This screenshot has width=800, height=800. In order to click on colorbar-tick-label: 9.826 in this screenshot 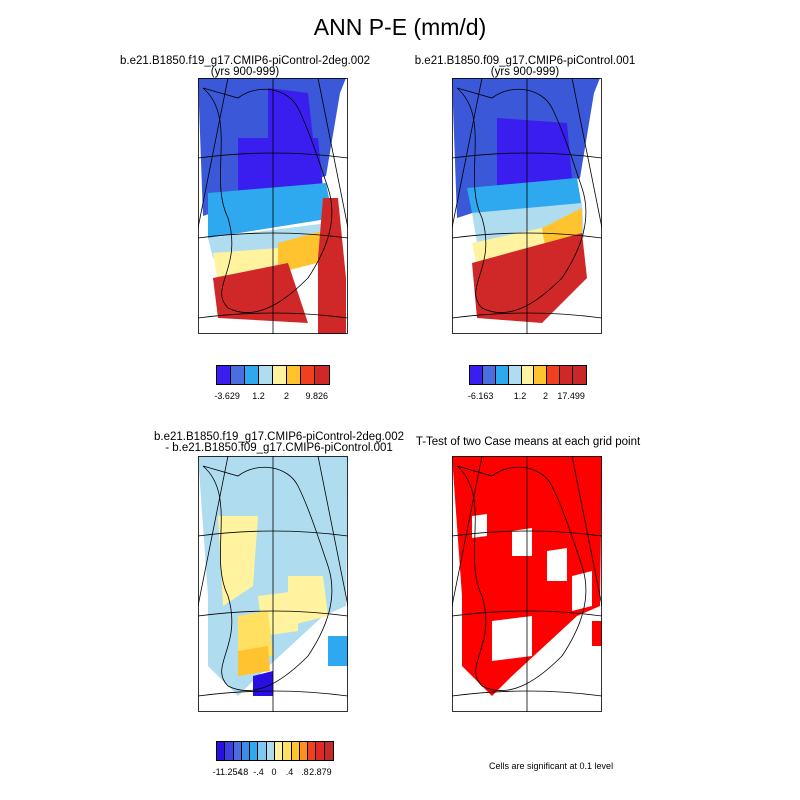, I will do `click(317, 396)`.